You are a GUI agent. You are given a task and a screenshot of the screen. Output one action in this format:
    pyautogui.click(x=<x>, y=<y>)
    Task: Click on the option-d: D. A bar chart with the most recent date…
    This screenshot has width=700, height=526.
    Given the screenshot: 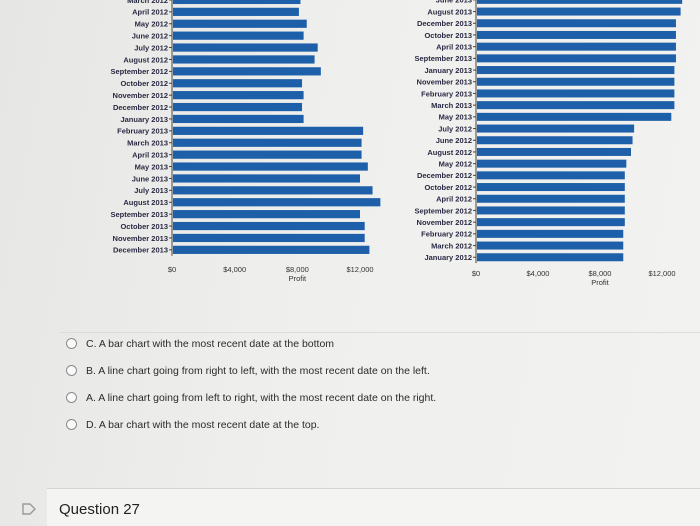 What is the action you would take?
    pyautogui.click(x=376, y=428)
    